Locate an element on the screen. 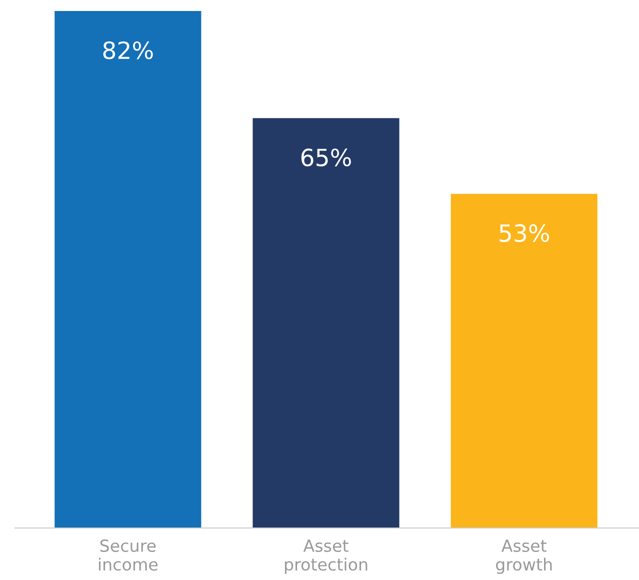  x-tick-label: Secure income is located at coordinates (128, 555).